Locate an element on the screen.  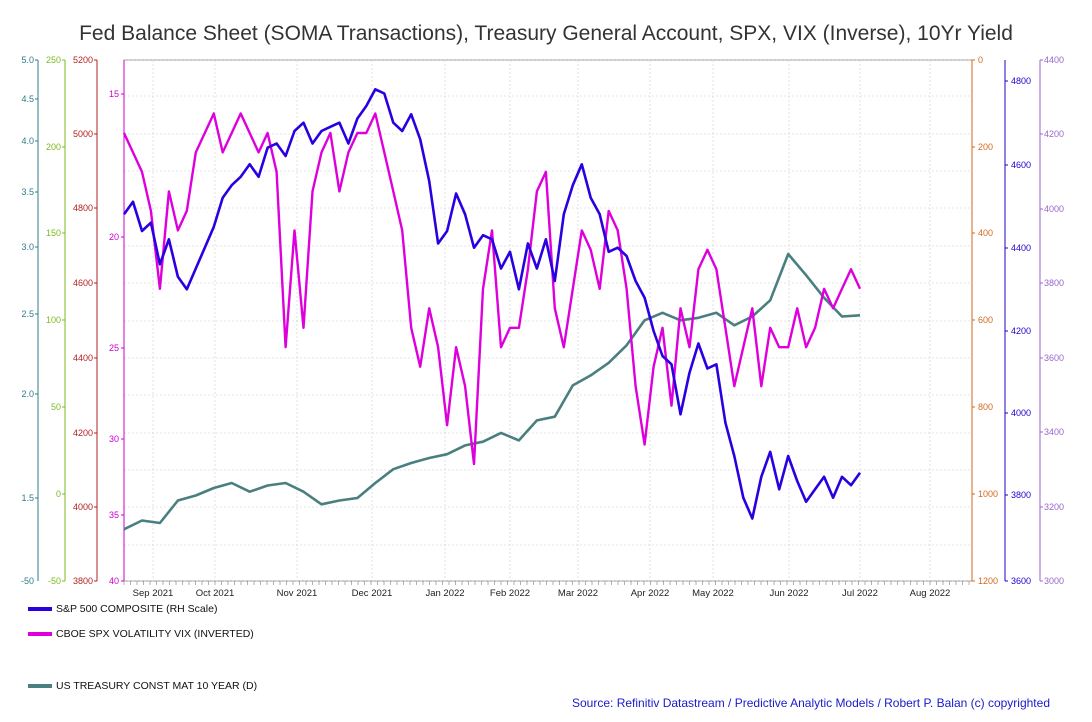
axis-label-spx: 4800 is located at coordinates (1021, 81).